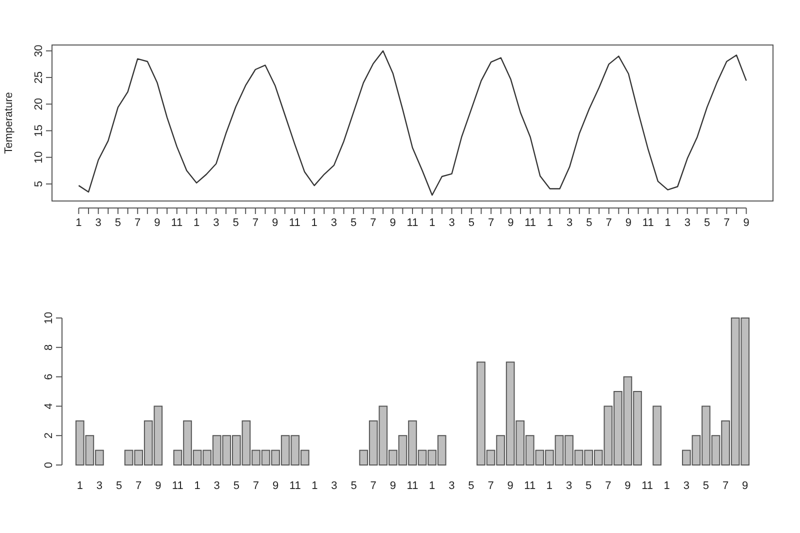  What do you see at coordinates (9, 123) in the screenshot?
I see `y-axis-title: Temperature` at bounding box center [9, 123].